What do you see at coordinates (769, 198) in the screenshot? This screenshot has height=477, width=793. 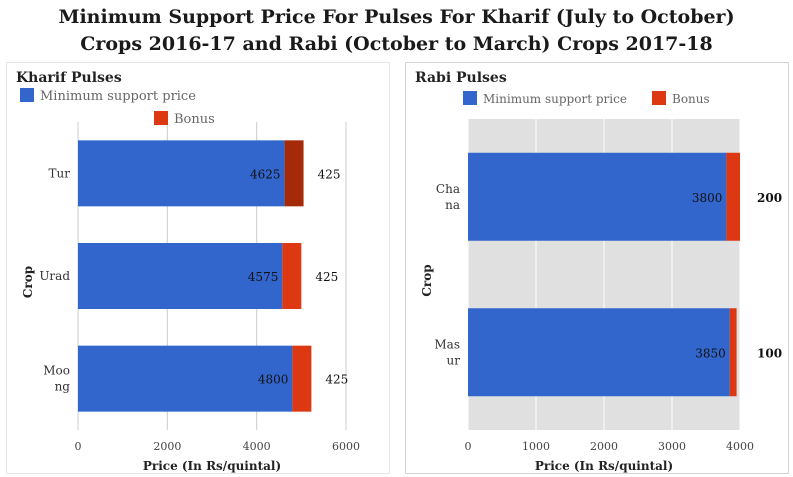 I see `rabi-data-label-bonus: 200` at bounding box center [769, 198].